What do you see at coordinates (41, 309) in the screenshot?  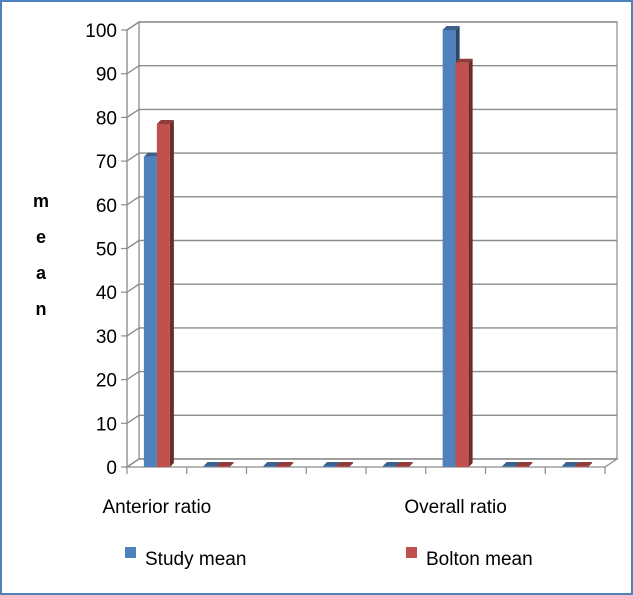 I see `y-axis-label-letter: n` at bounding box center [41, 309].